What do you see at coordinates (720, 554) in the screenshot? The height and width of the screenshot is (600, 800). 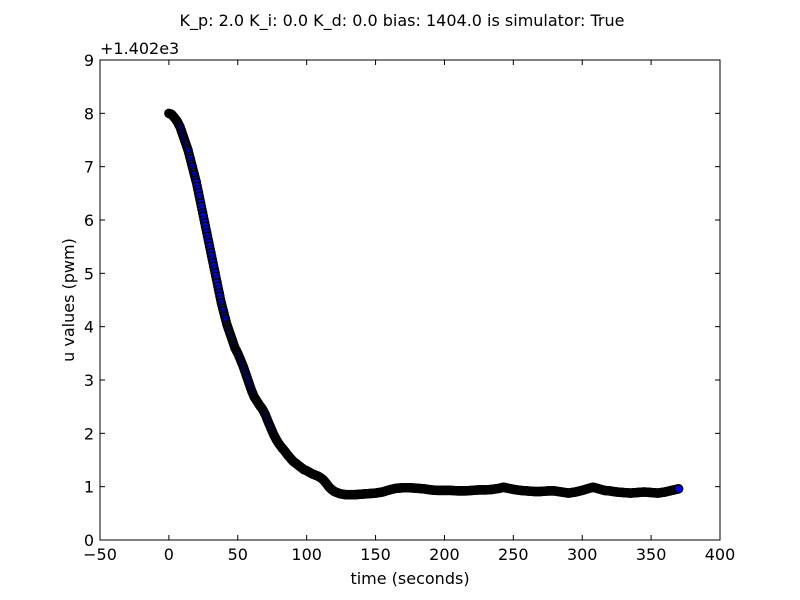 I see `x-tick-label: 400` at bounding box center [720, 554].